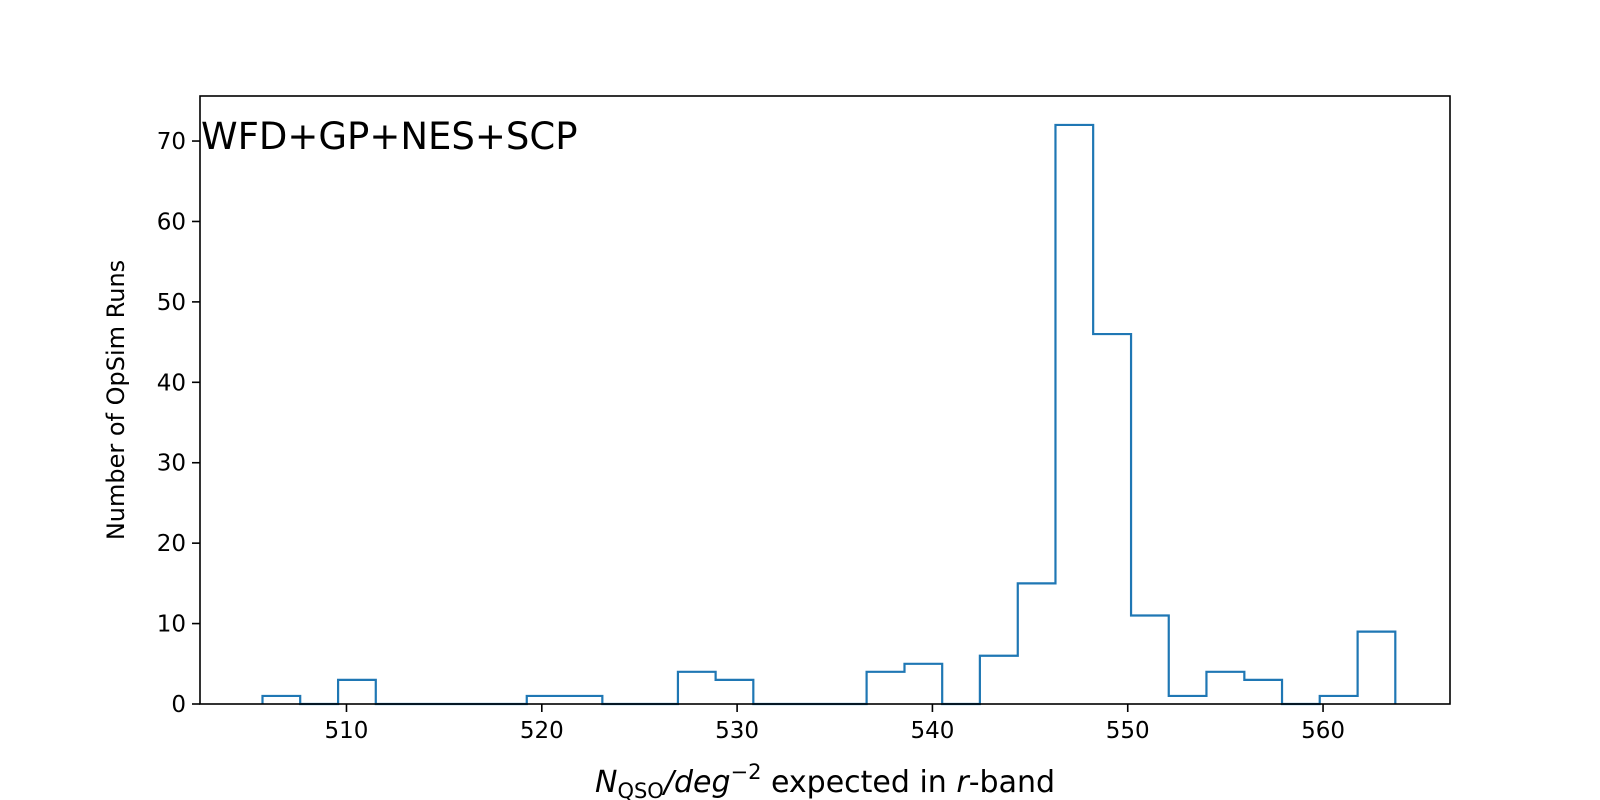  What do you see at coordinates (171, 222) in the screenshot?
I see `y-tick-label: 60` at bounding box center [171, 222].